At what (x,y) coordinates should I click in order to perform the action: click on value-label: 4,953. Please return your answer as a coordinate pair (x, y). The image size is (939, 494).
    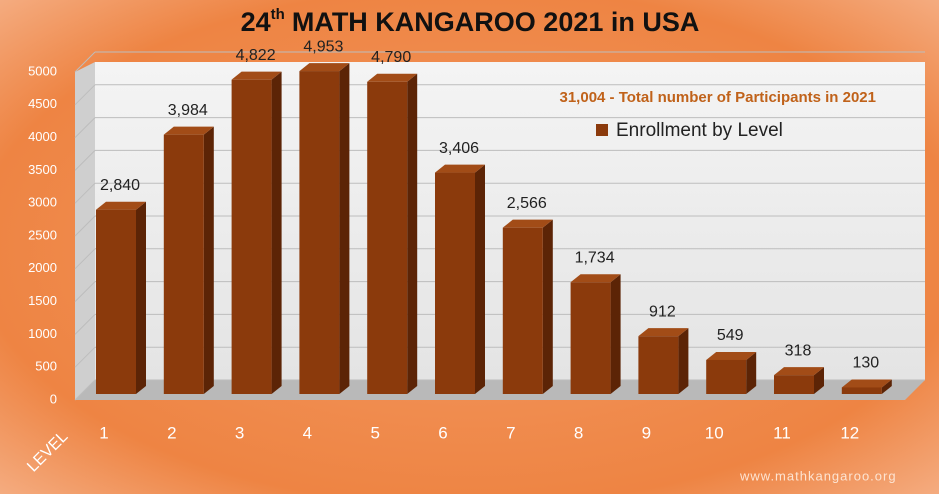
    Looking at the image, I should click on (323, 46).